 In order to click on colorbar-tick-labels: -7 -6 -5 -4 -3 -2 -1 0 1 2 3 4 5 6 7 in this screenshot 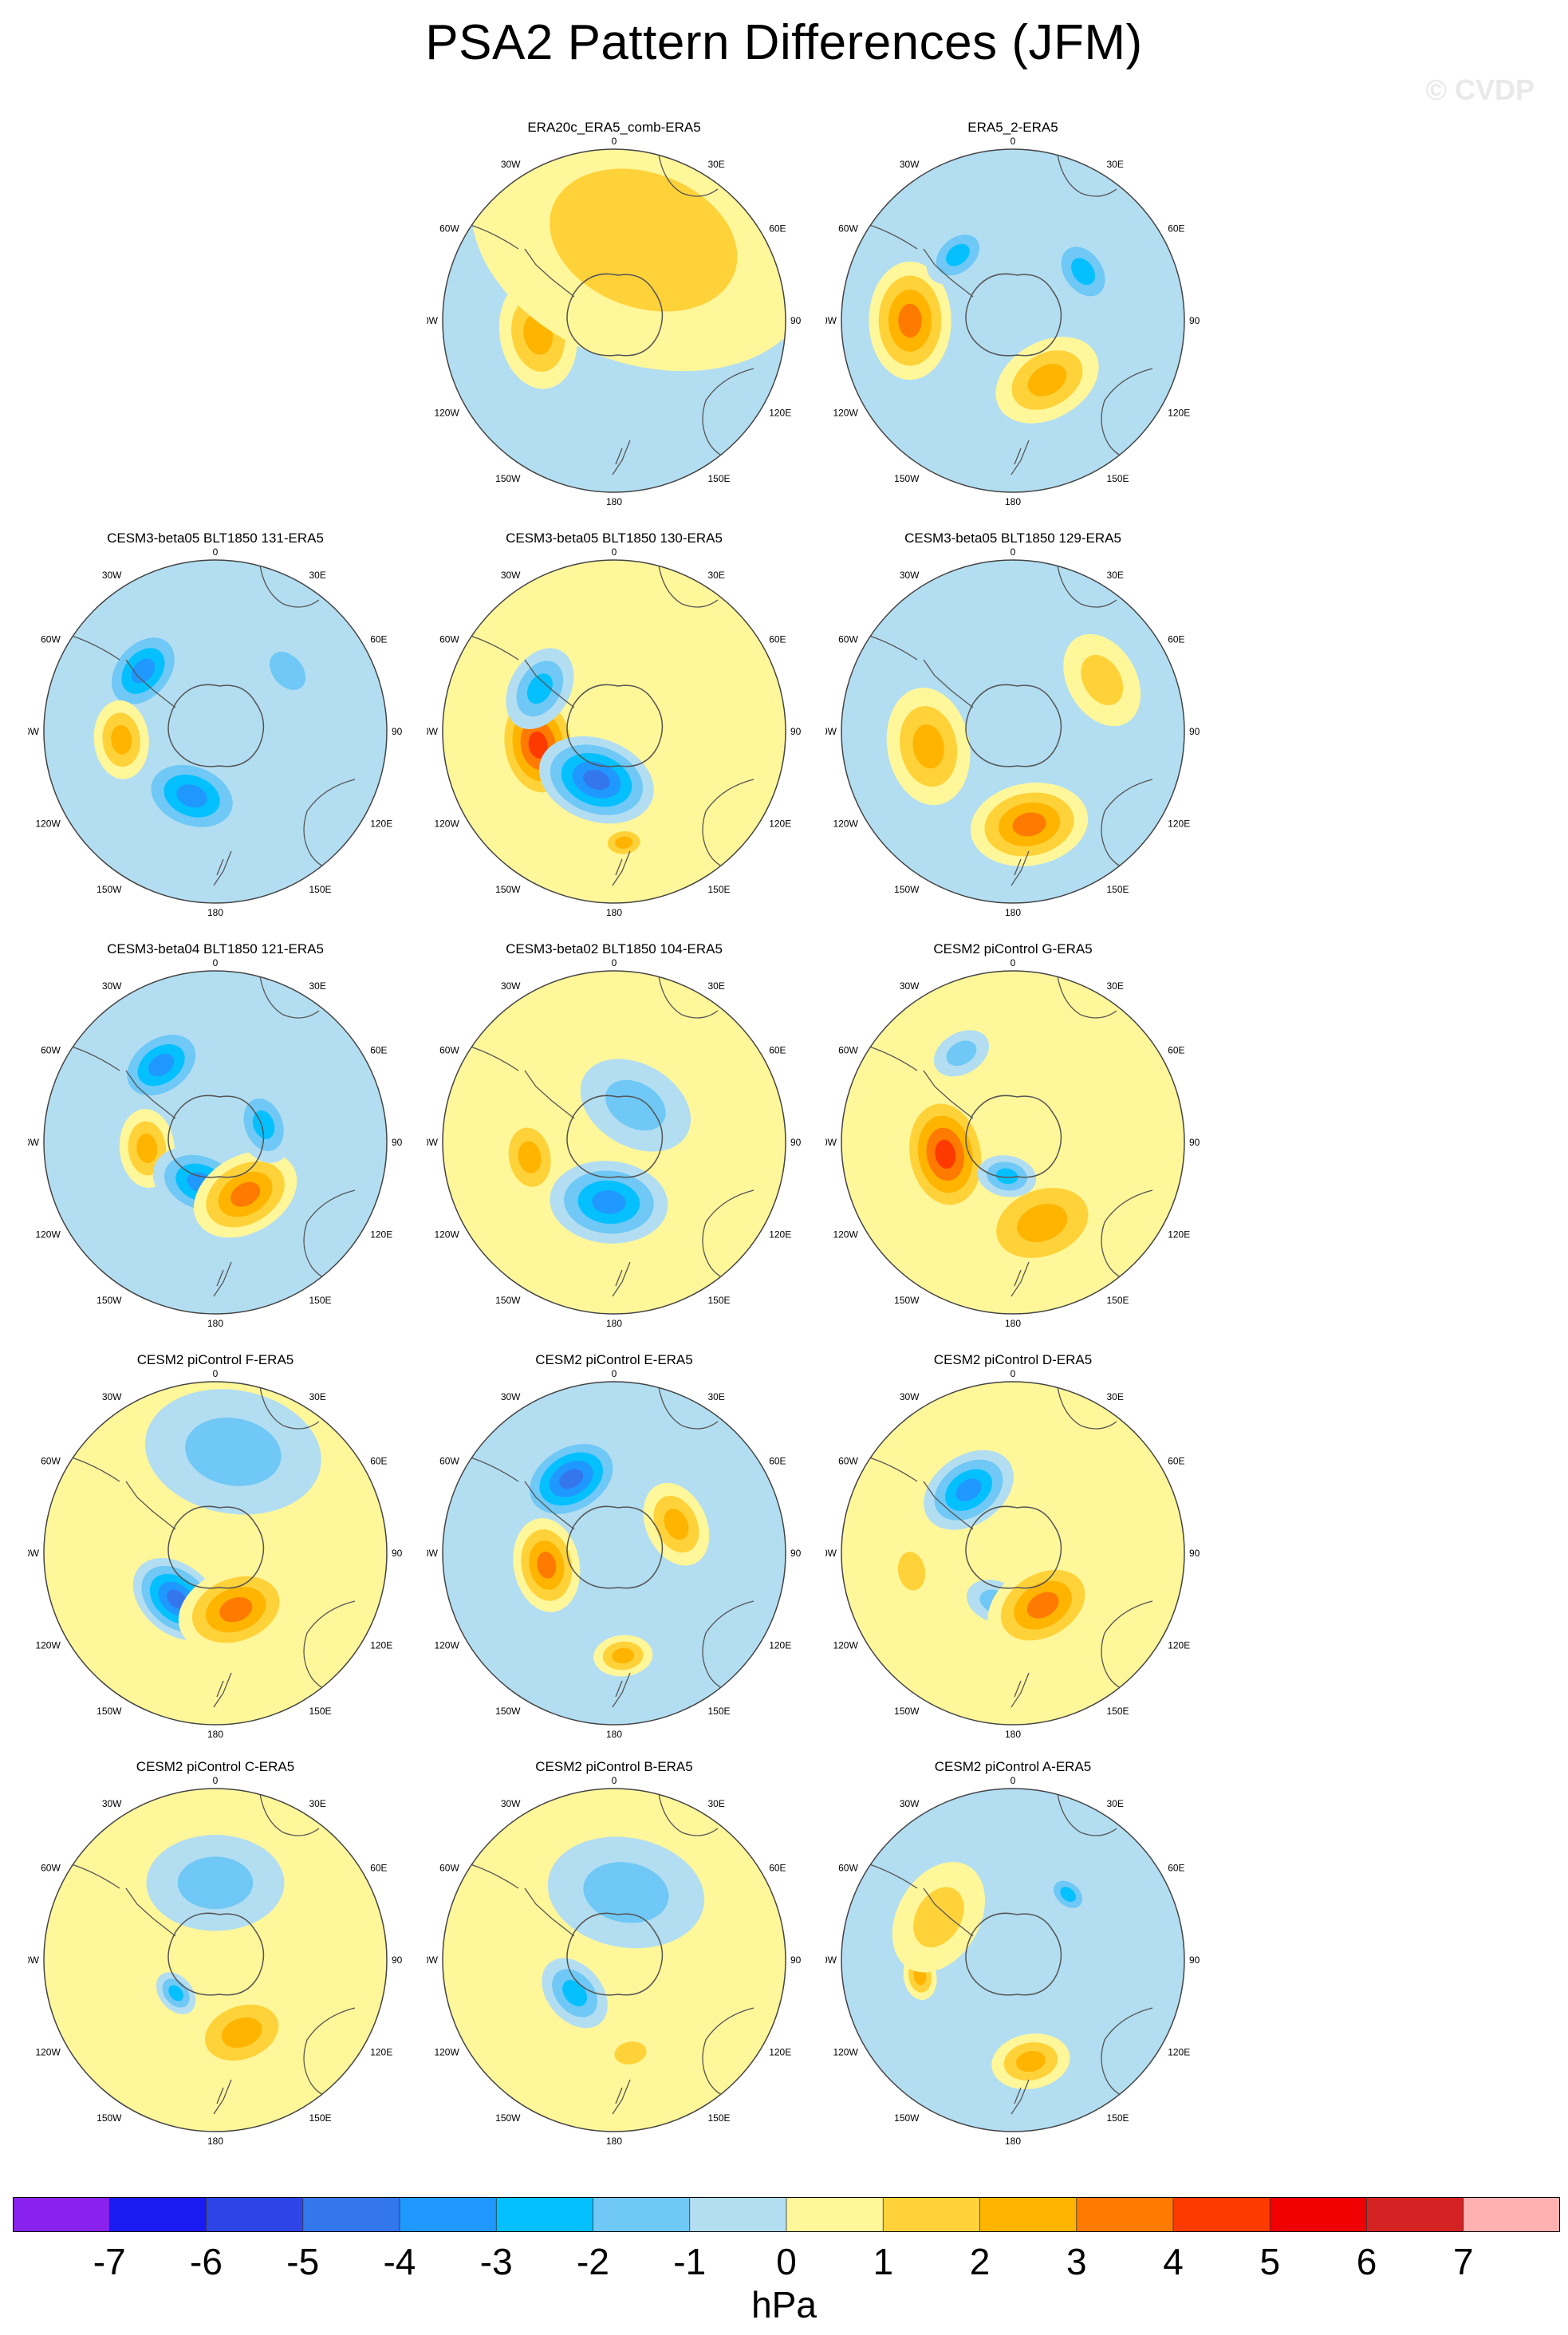, I will do `click(784, 2264)`.